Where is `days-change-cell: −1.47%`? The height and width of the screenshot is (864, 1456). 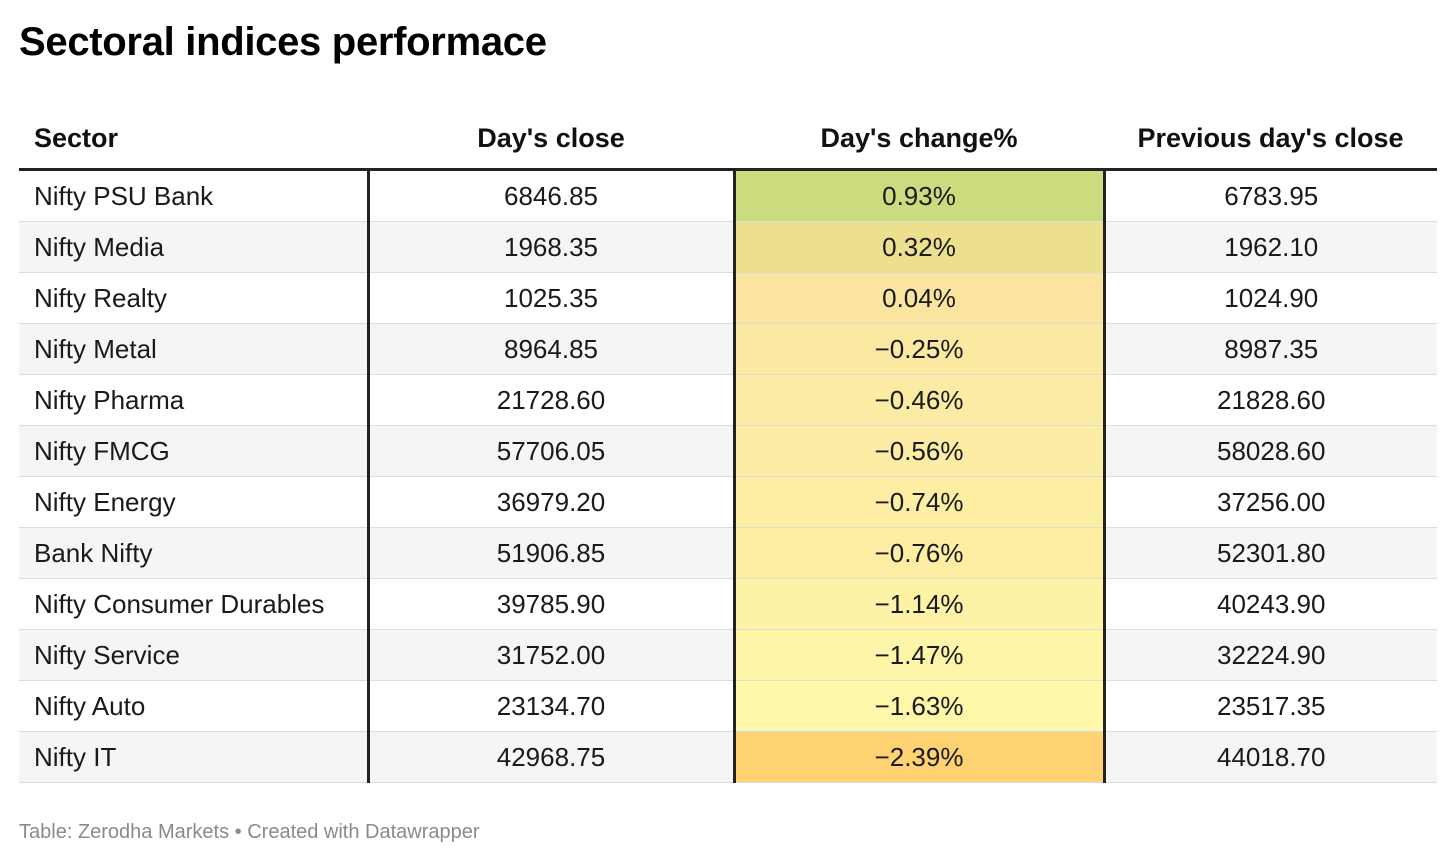 days-change-cell: −1.47% is located at coordinates (919, 655).